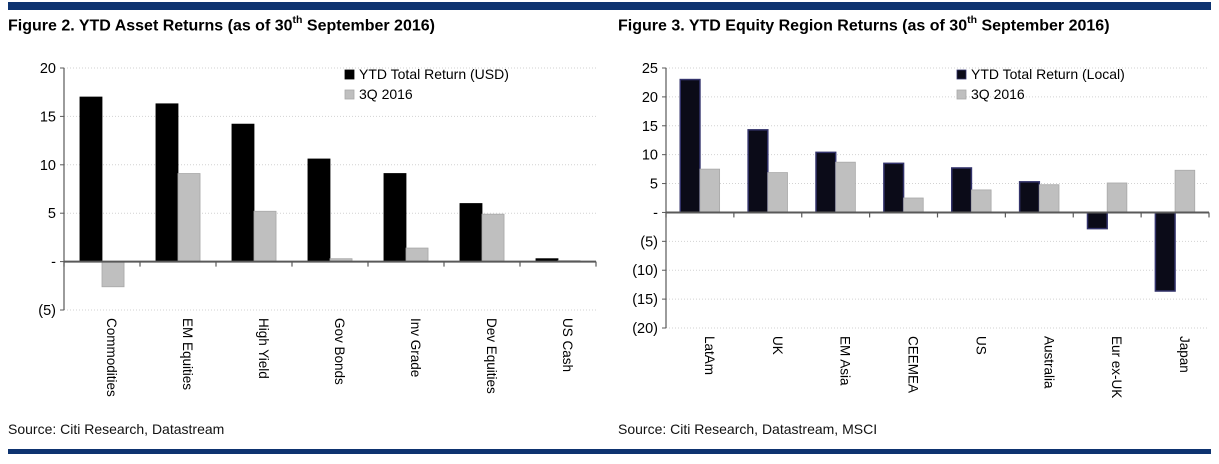 The image size is (1219, 464). What do you see at coordinates (748, 429) in the screenshot?
I see `figure-3-source: Source: Citi Research, Datastream, MSCI` at bounding box center [748, 429].